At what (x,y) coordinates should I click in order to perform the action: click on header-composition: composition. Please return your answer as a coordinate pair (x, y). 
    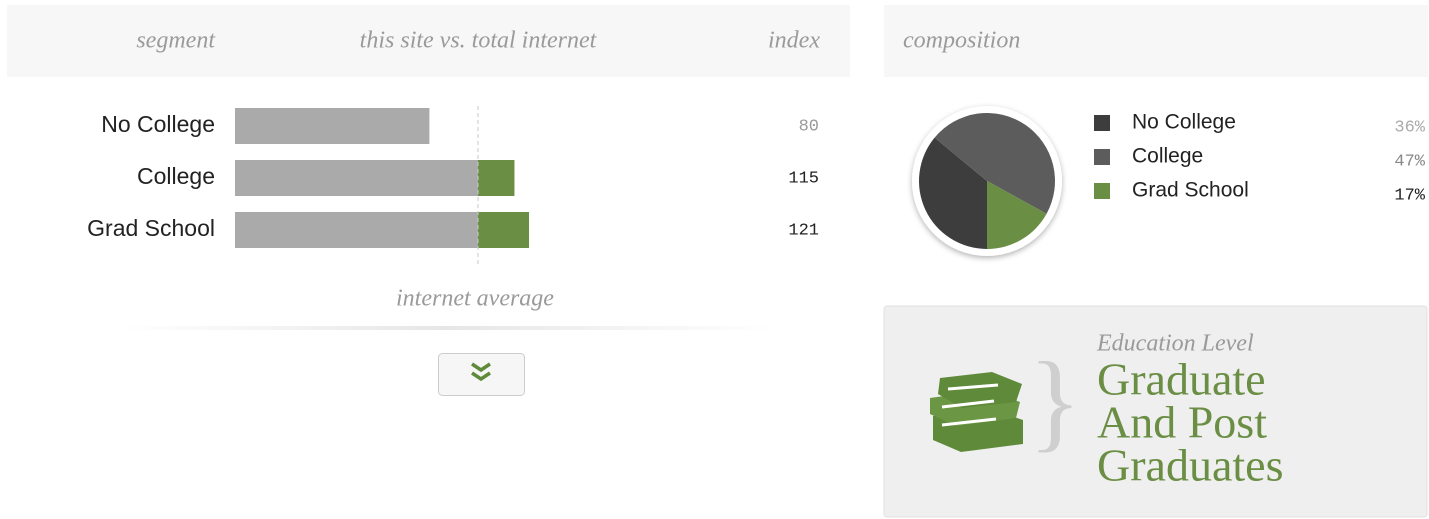
    Looking at the image, I should click on (961, 41).